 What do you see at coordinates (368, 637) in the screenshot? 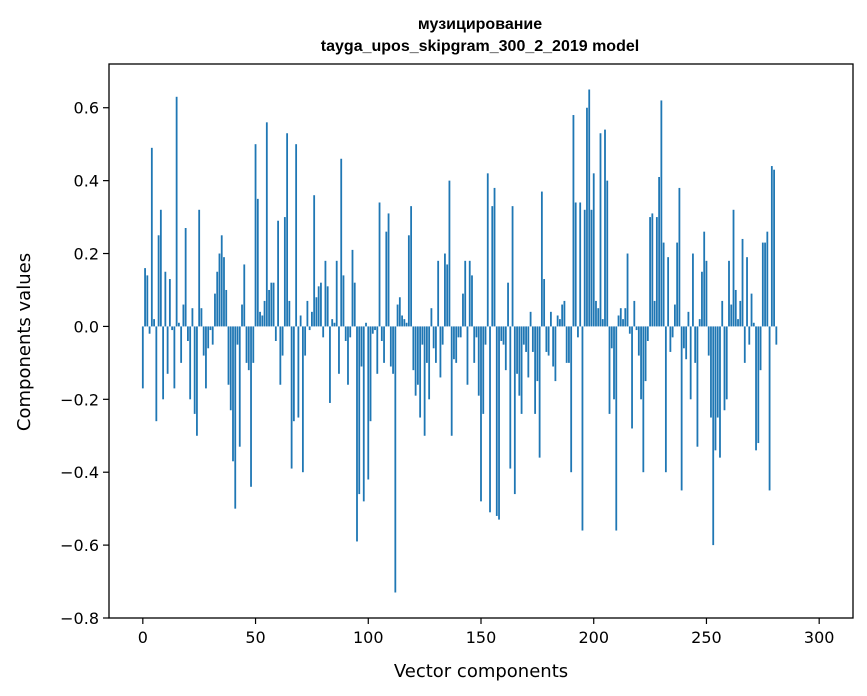
I see `x-tick-label: 100` at bounding box center [368, 637].